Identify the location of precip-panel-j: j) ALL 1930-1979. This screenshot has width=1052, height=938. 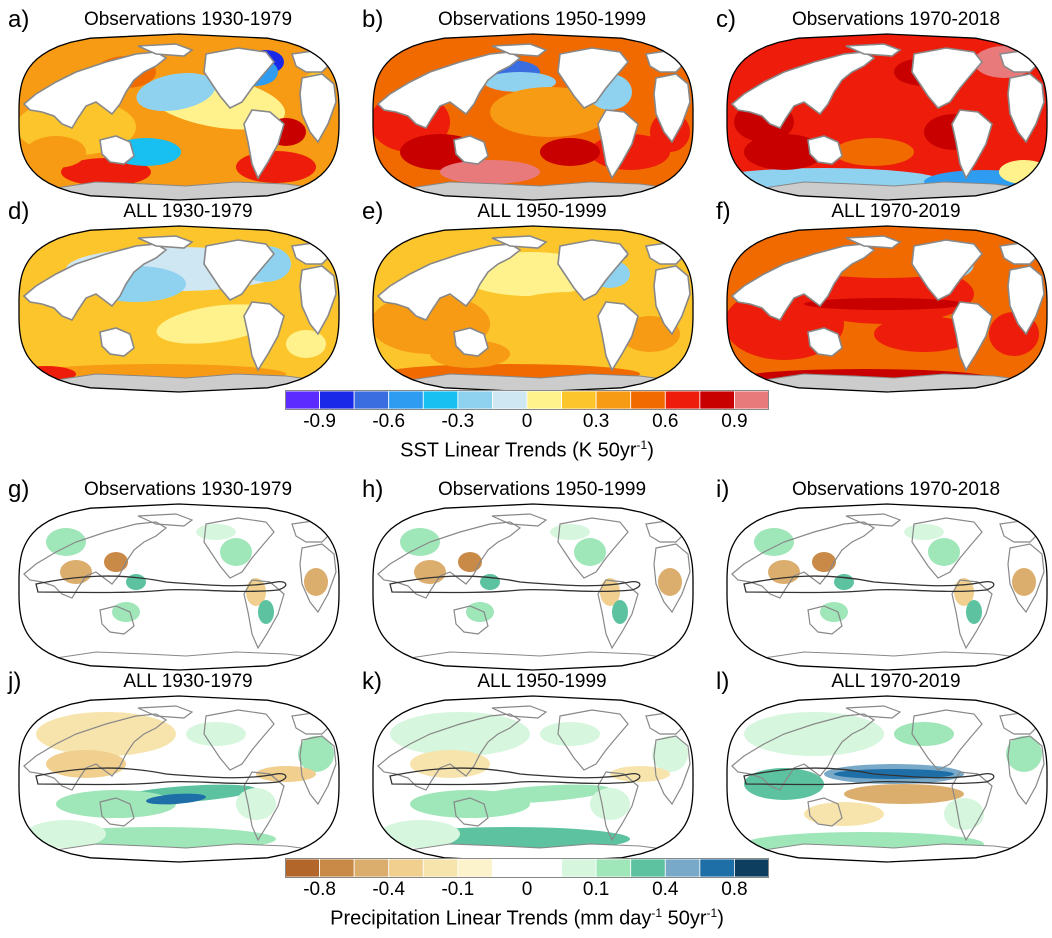
(174, 768).